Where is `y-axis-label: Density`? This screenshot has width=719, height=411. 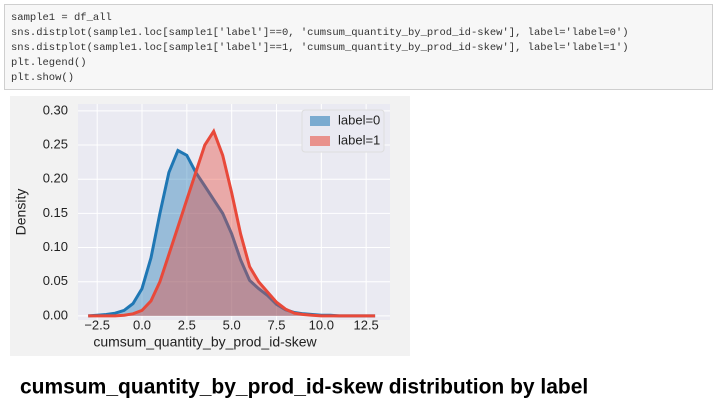 y-axis-label: Density is located at coordinates (21, 212).